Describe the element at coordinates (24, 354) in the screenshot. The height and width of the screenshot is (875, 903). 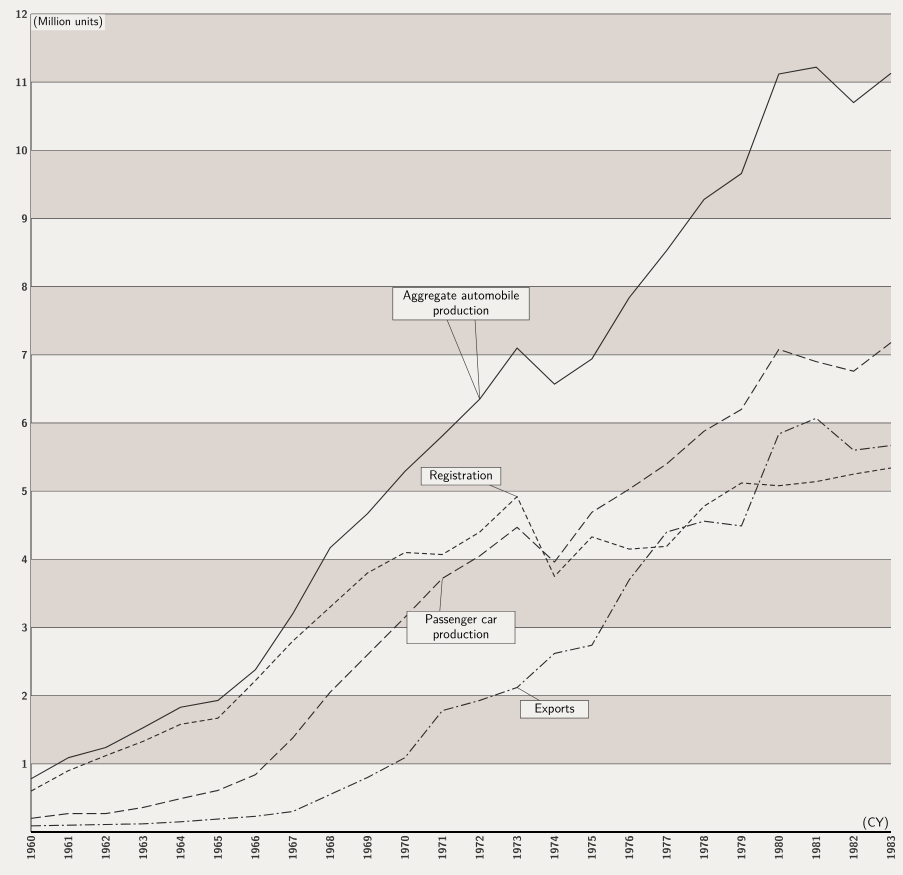
I see `y-tick-label: 7` at that location.